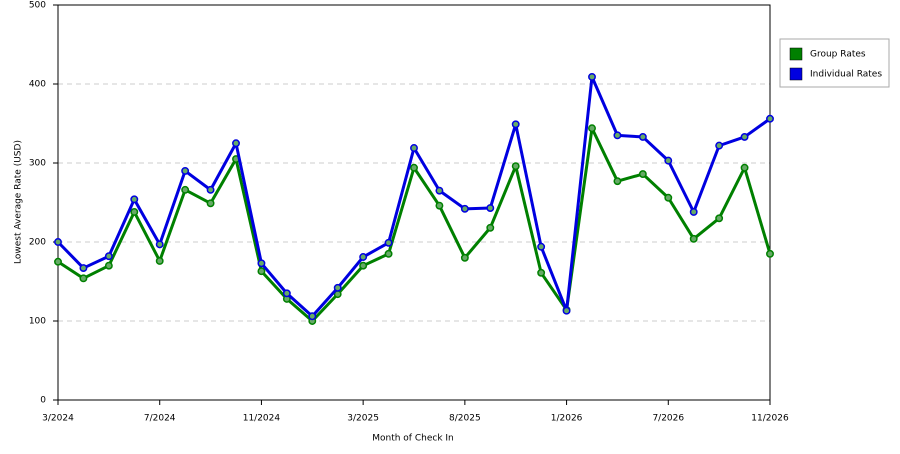  What do you see at coordinates (19, 202) in the screenshot?
I see `y-axis-label: Lowest Average Rate (USD)` at bounding box center [19, 202].